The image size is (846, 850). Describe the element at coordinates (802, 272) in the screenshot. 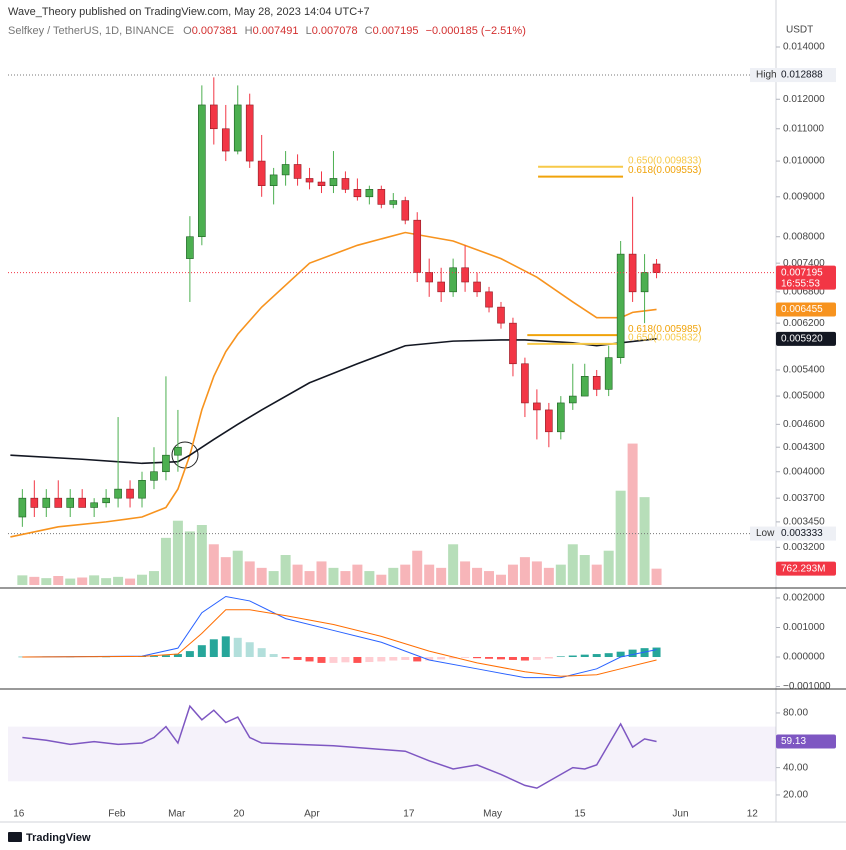

I see `last-price: 0.007195` at that location.